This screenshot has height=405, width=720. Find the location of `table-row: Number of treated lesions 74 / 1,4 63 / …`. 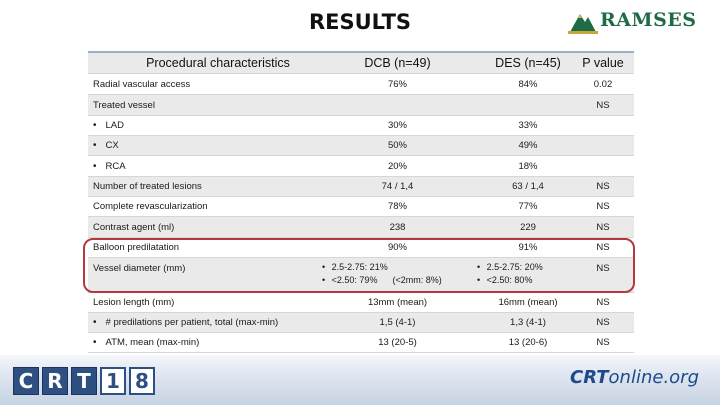

table-row: Number of treated lesions 74 / 1,4 63 / … is located at coordinates (361, 186).